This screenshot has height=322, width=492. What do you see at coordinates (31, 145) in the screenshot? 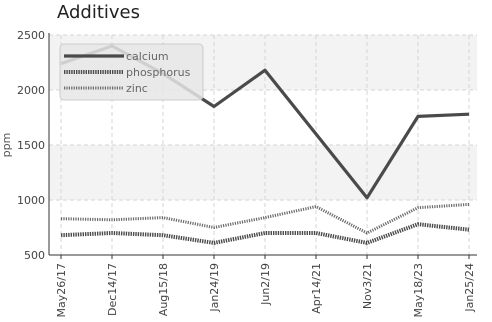
I see `y-tick-label: 1500` at bounding box center [31, 145].